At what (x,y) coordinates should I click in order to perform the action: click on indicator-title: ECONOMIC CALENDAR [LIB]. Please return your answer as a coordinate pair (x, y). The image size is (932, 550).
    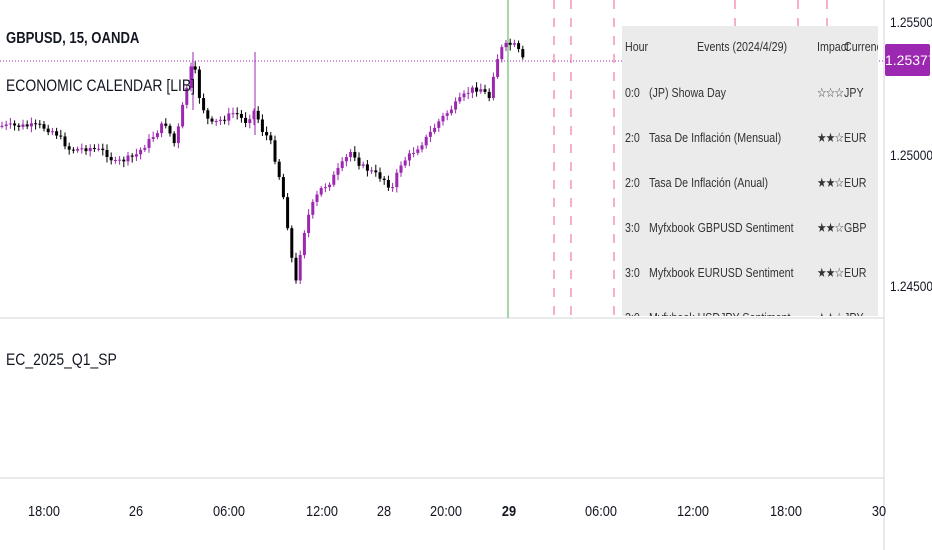
    Looking at the image, I should click on (101, 85).